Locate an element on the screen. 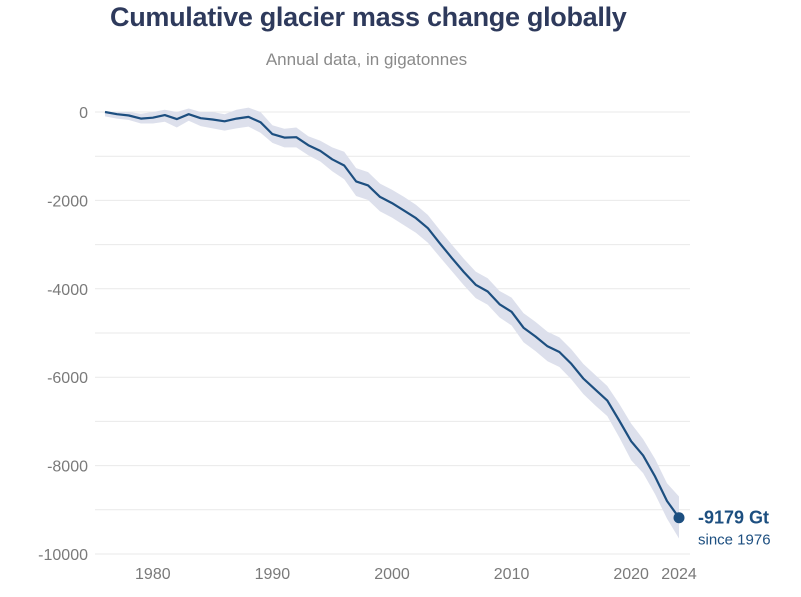  x-tick-label: 2010 is located at coordinates (512, 574).